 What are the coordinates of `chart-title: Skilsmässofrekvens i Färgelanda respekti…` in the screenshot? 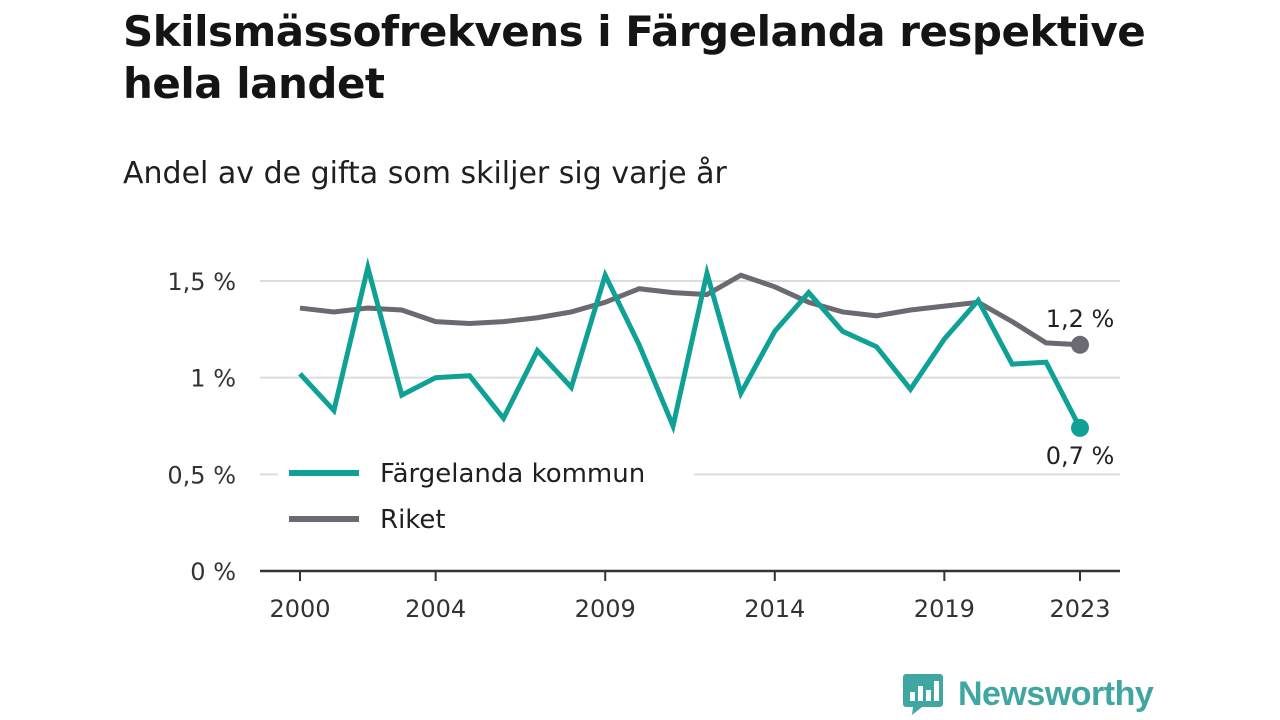 It's located at (634, 57).